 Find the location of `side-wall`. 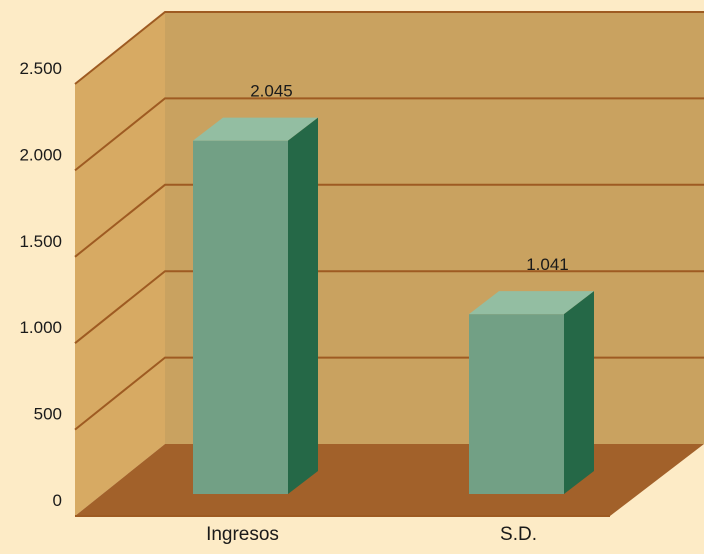

side-wall is located at coordinates (120, 264).